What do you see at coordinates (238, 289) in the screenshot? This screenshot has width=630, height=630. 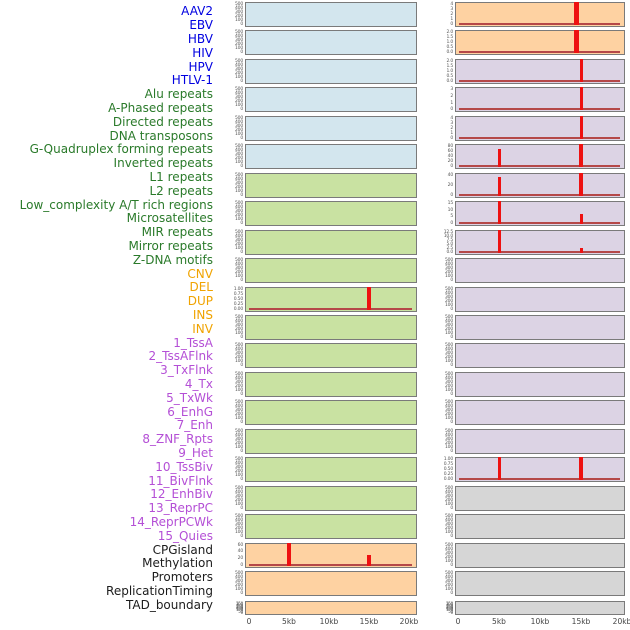 I see `y-tick-label: 1.00` at bounding box center [238, 289].